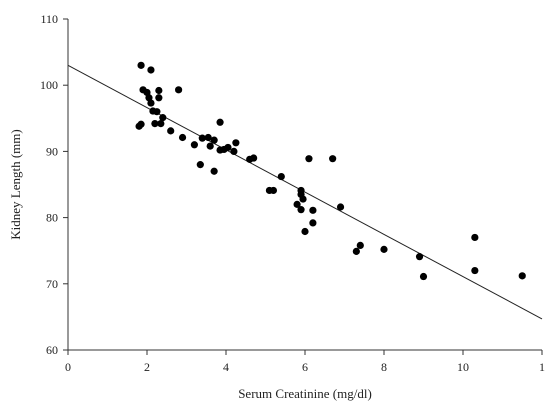 The image size is (545, 405). I want to click on x-tick-label: 0, so click(68, 367).